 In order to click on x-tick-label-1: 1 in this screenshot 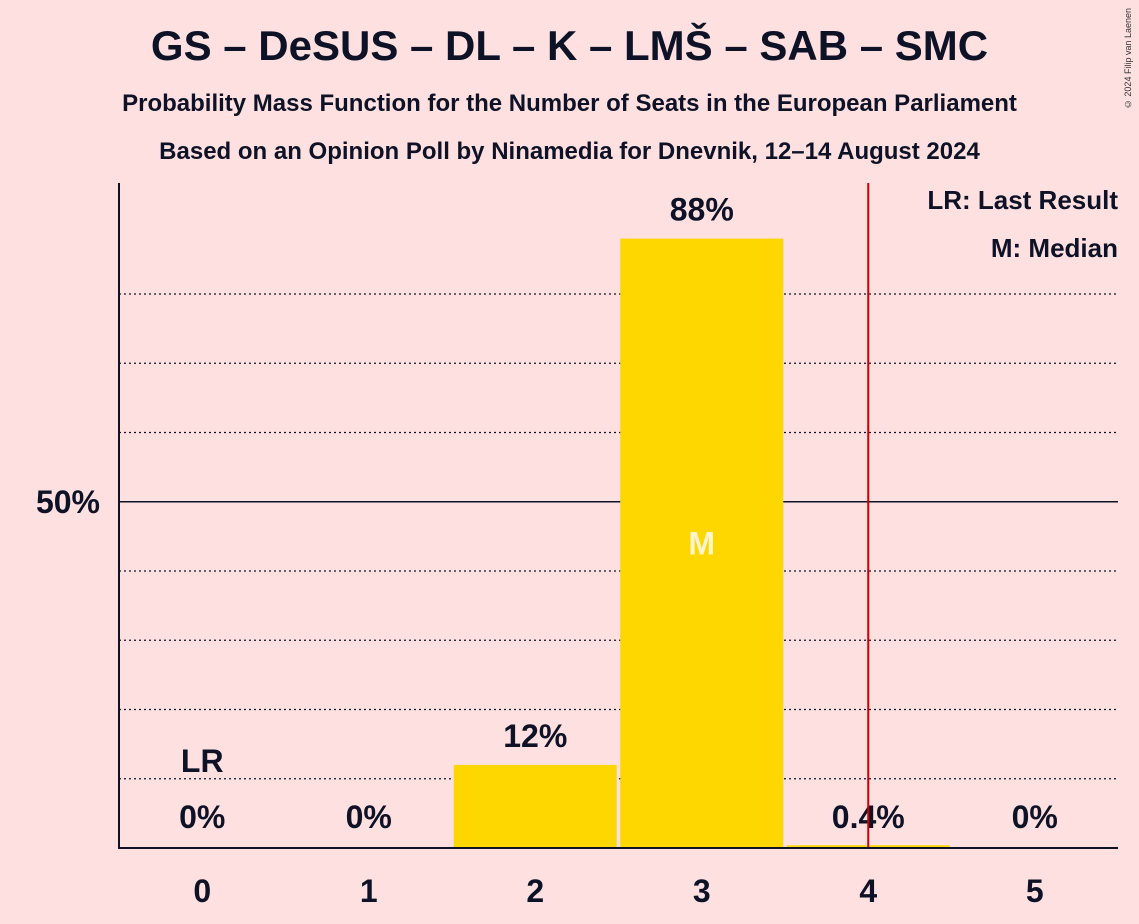, I will do `click(369, 891)`.